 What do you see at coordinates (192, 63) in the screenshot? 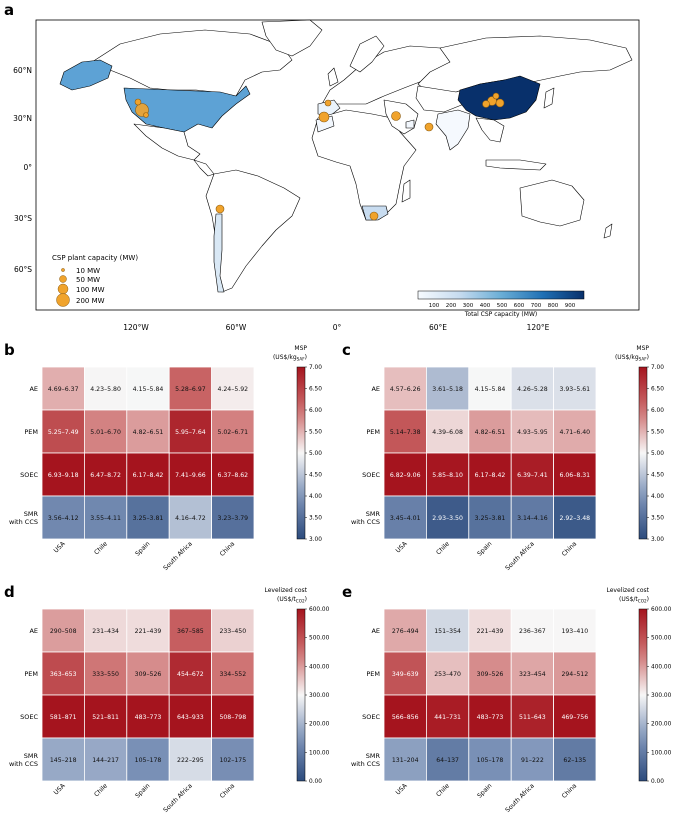
I see `canada` at bounding box center [192, 63].